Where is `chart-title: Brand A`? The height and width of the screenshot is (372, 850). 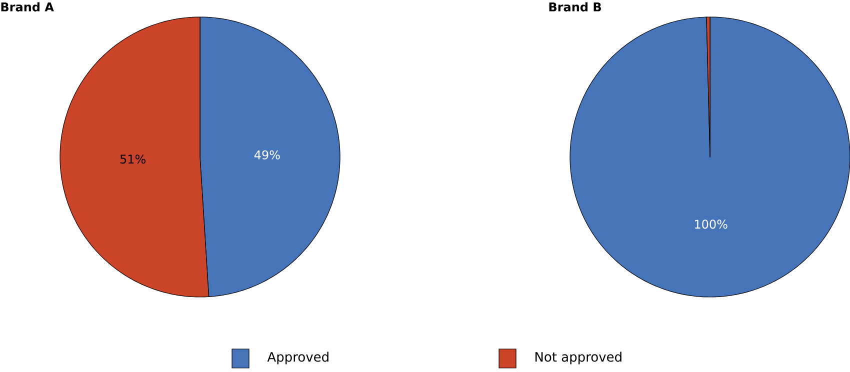
chart-title: Brand A is located at coordinates (27, 7).